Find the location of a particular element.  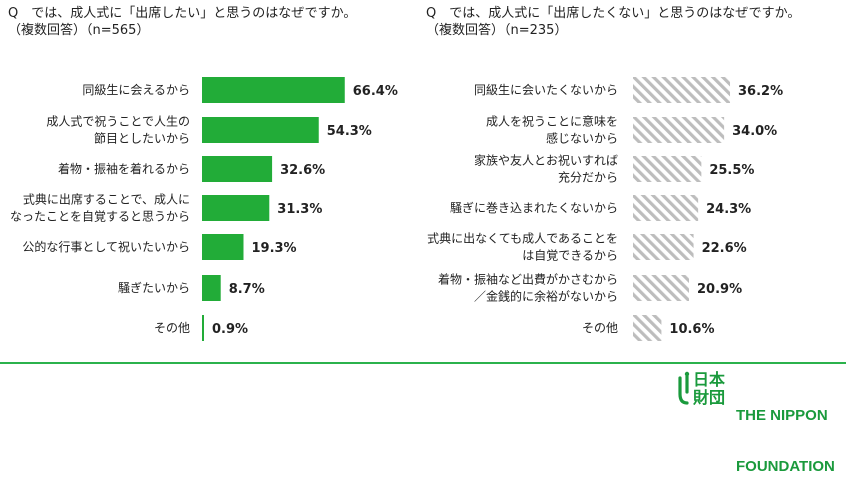

value-label-1-1: 34.0% is located at coordinates (754, 131).